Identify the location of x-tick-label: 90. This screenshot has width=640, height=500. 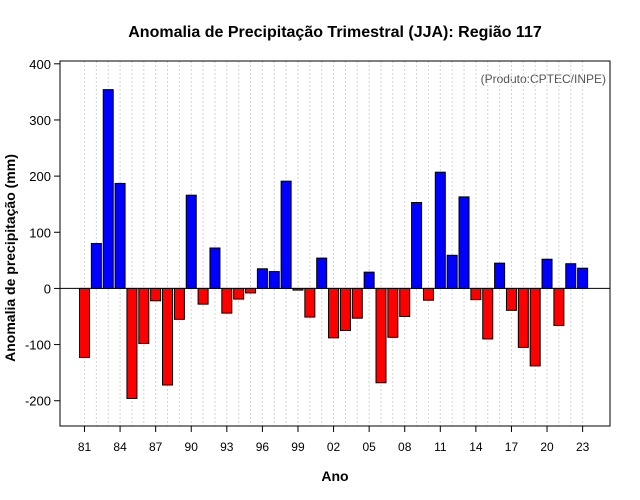
(192, 447).